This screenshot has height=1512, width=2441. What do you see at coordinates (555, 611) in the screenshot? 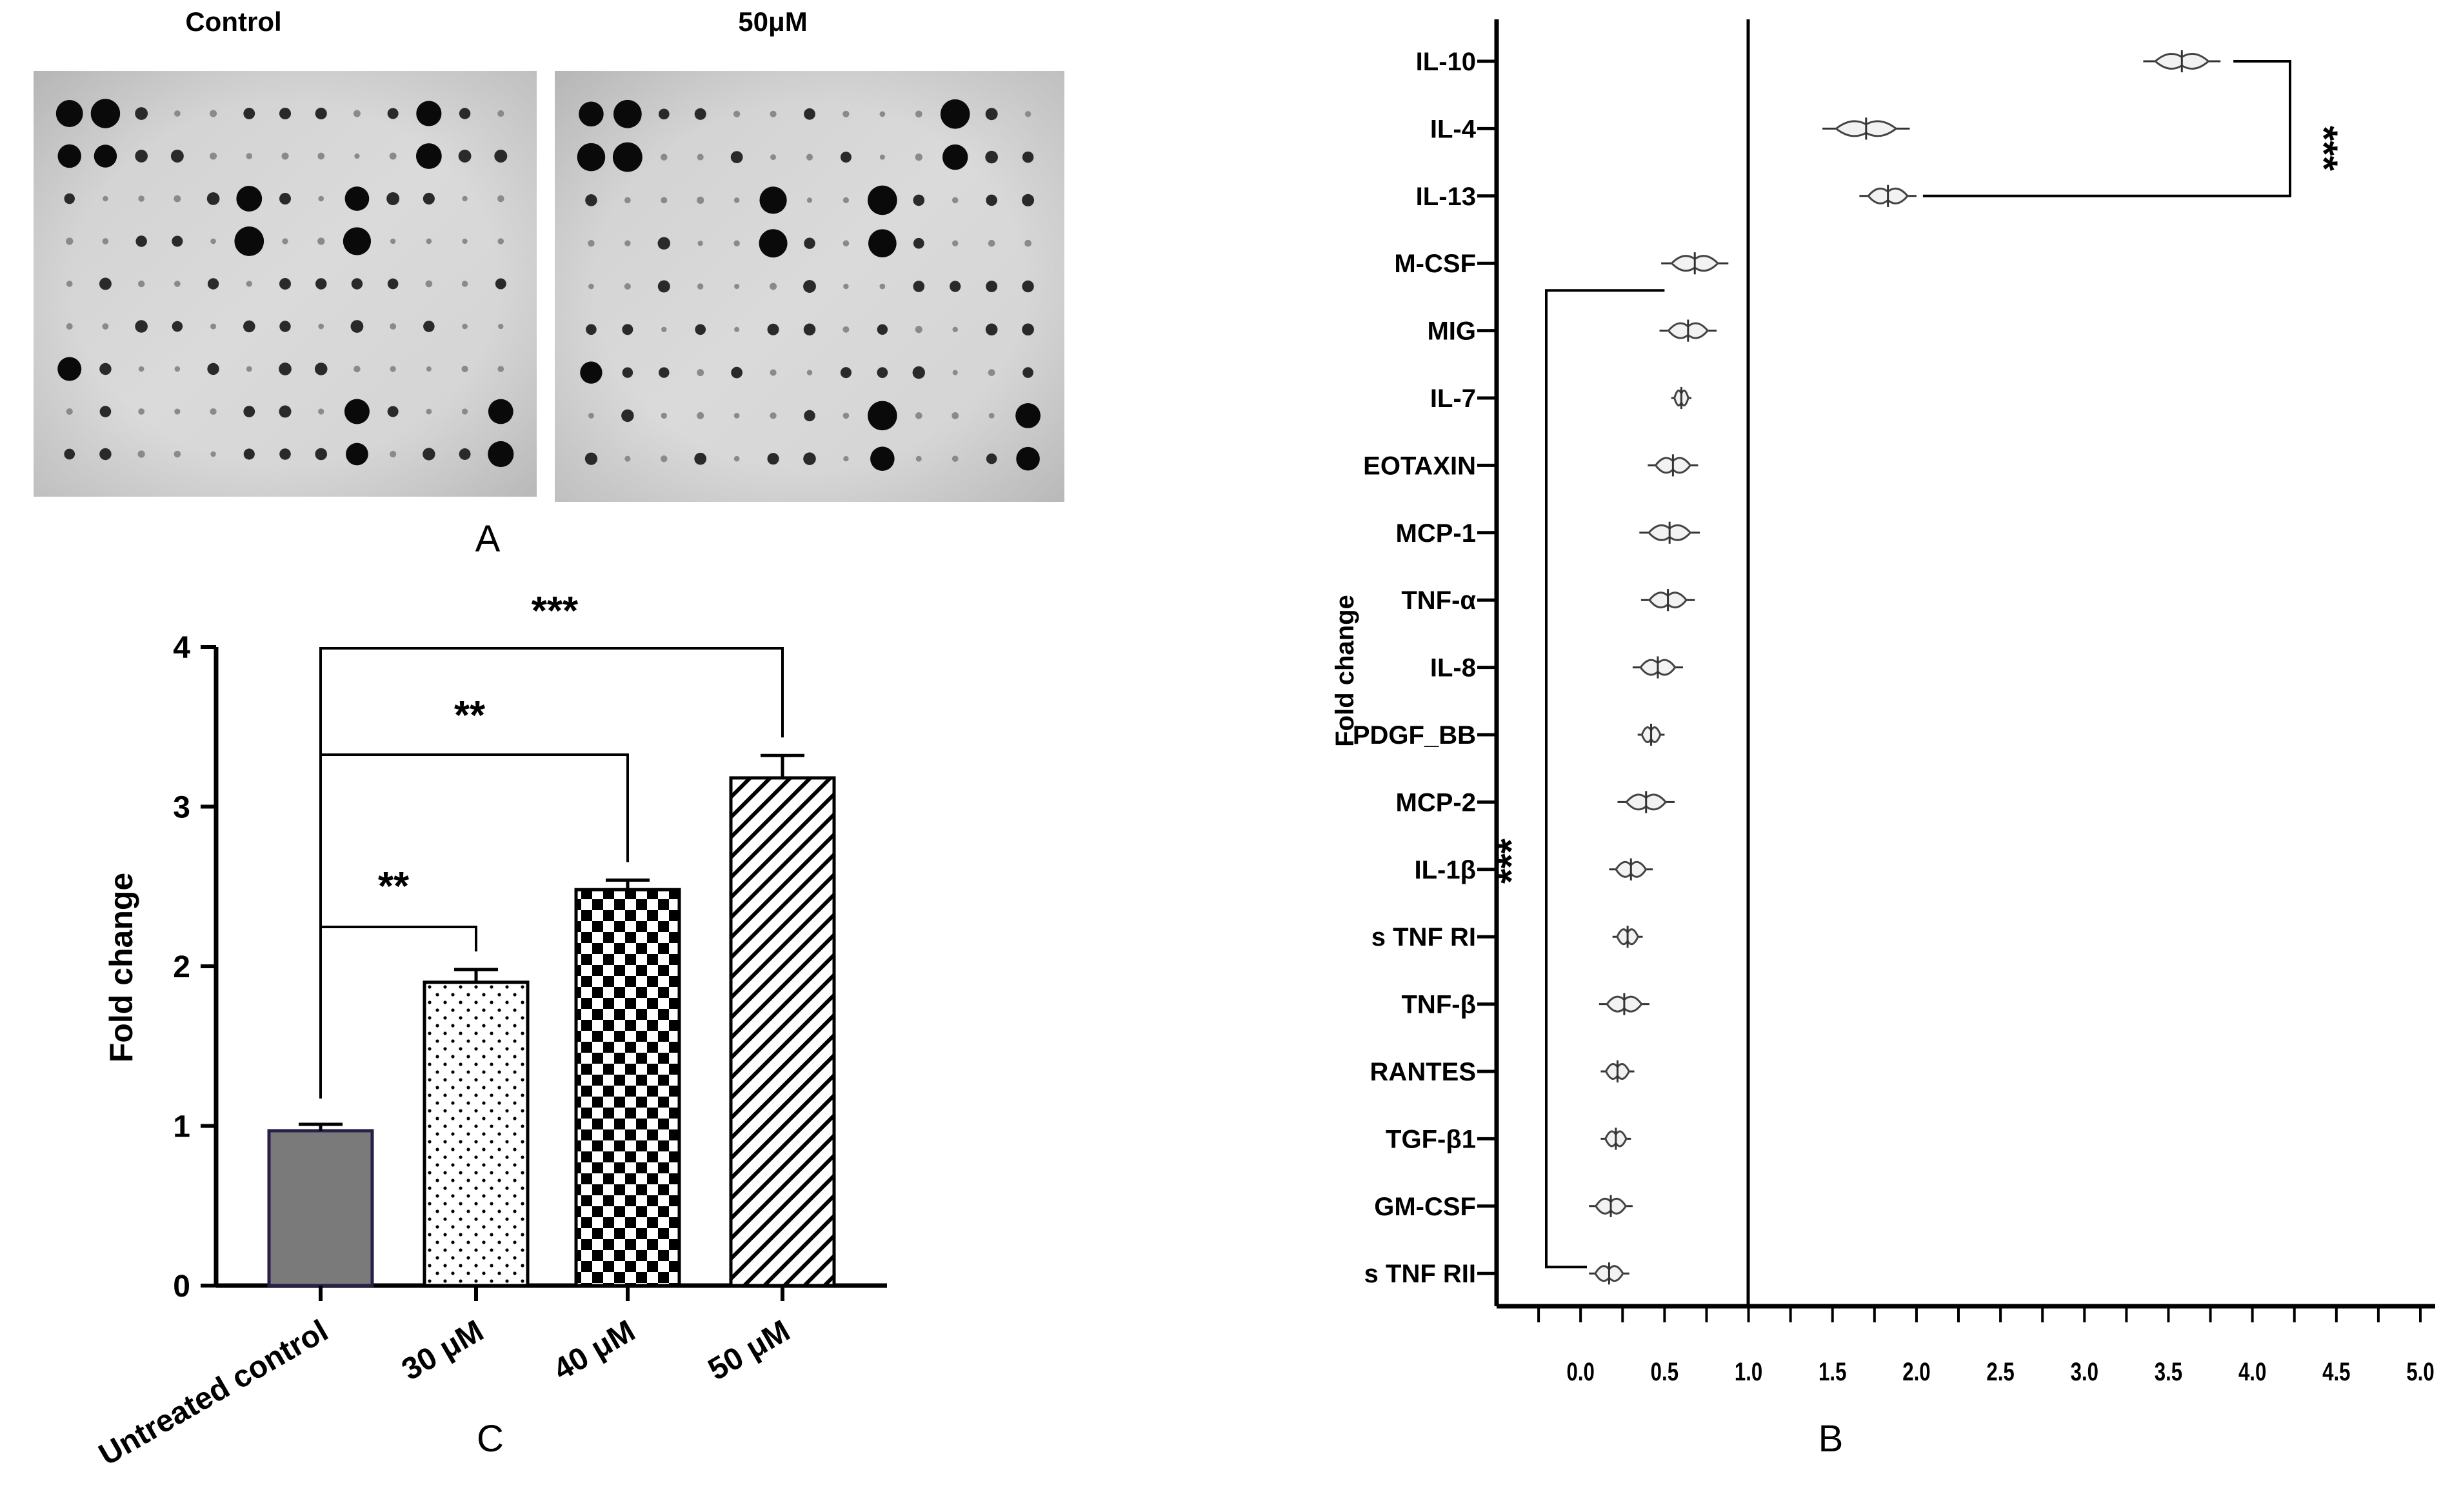
I see `significance-label: ***` at bounding box center [555, 611].